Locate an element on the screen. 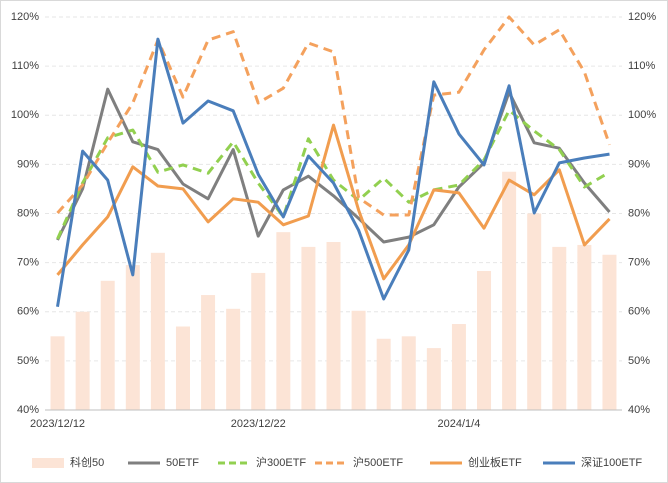 Image resolution: width=668 pixels, height=483 pixels. y-tick-label: 40% is located at coordinates (28, 410).